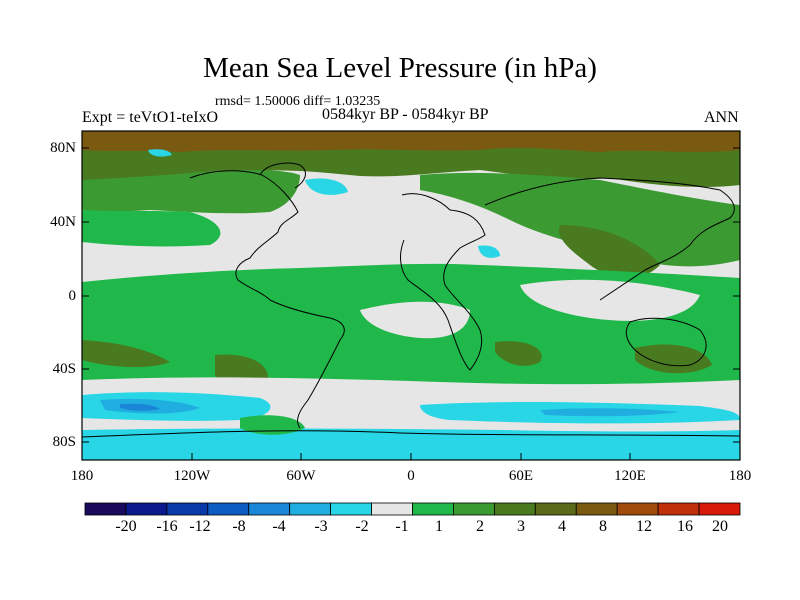 Image resolution: width=800 pixels, height=600 pixels. What do you see at coordinates (200, 526) in the screenshot?
I see `colorbar-label: -12` at bounding box center [200, 526].